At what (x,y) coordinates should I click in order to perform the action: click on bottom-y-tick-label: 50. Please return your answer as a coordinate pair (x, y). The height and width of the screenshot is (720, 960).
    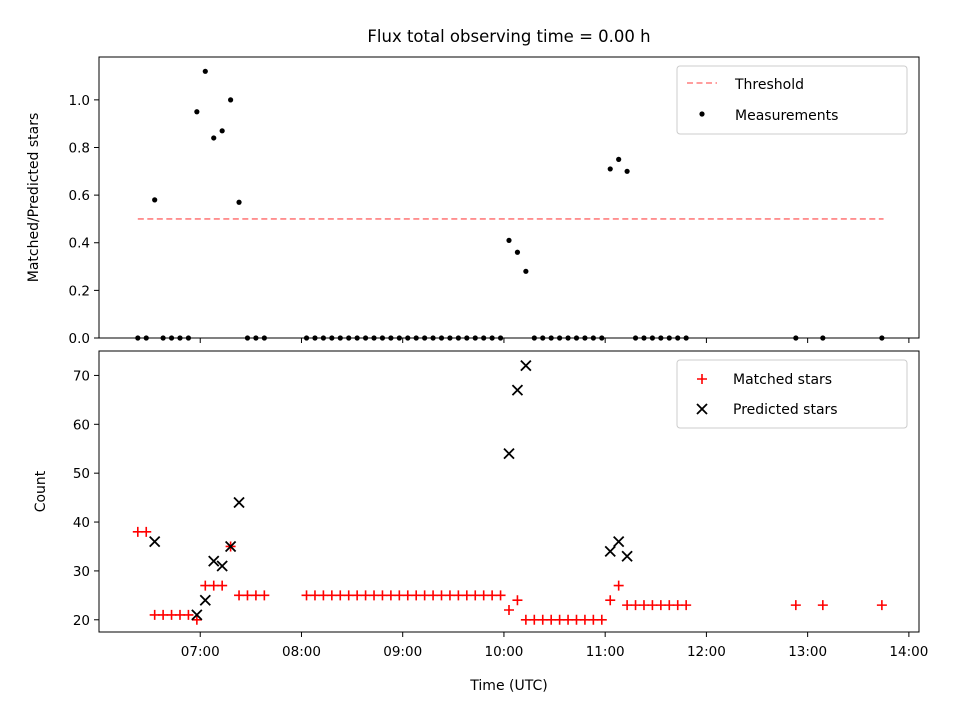
    Looking at the image, I should click on (81, 474).